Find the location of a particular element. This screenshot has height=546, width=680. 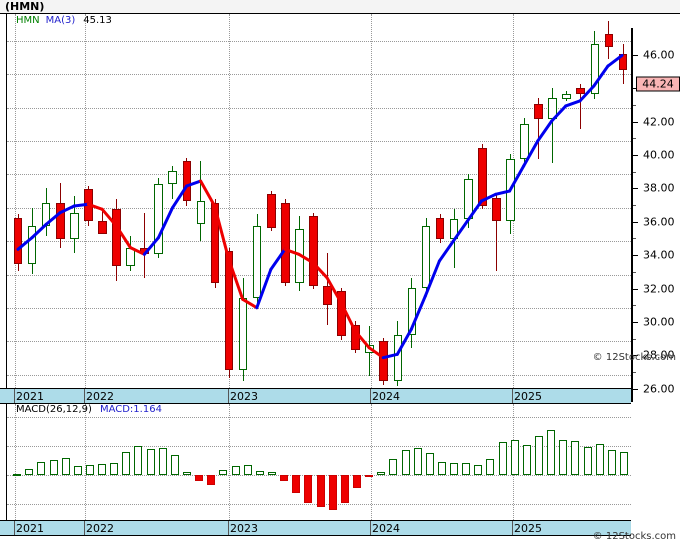

price-legend: HMN MA(3) 45.13 is located at coordinates (64, 21).